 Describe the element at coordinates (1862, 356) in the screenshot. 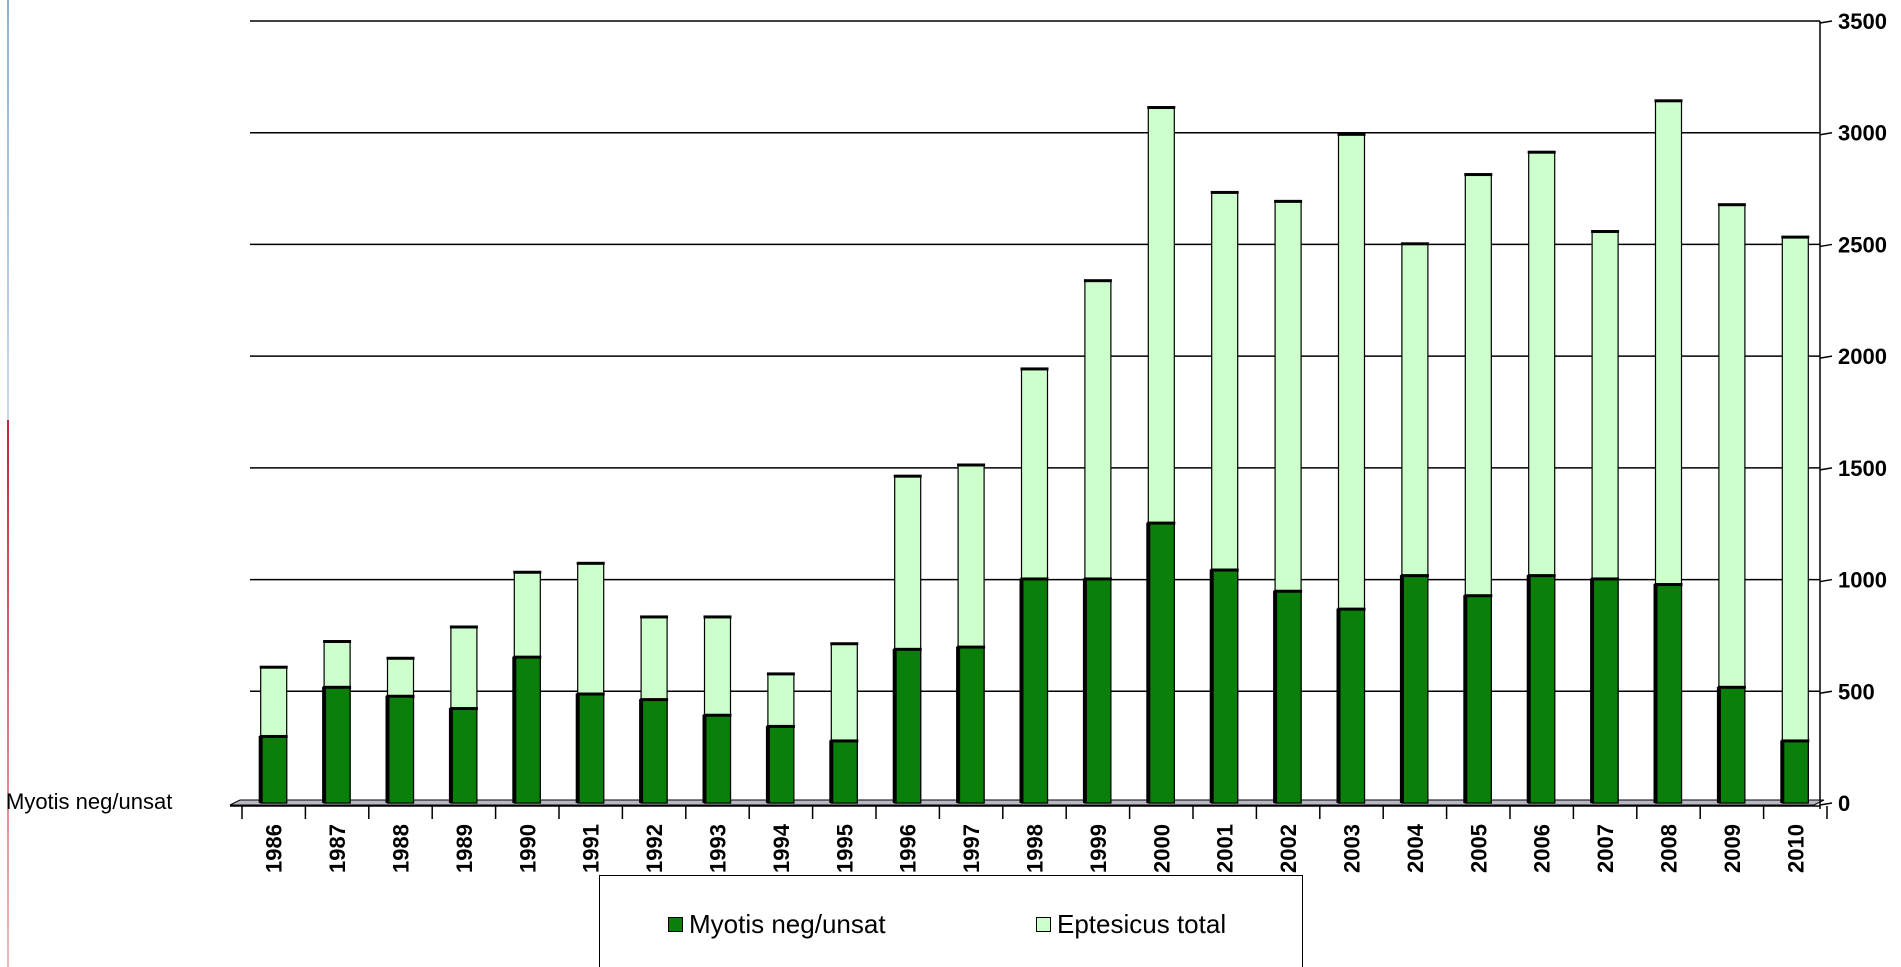

I see `y-tick-label: 2000` at that location.